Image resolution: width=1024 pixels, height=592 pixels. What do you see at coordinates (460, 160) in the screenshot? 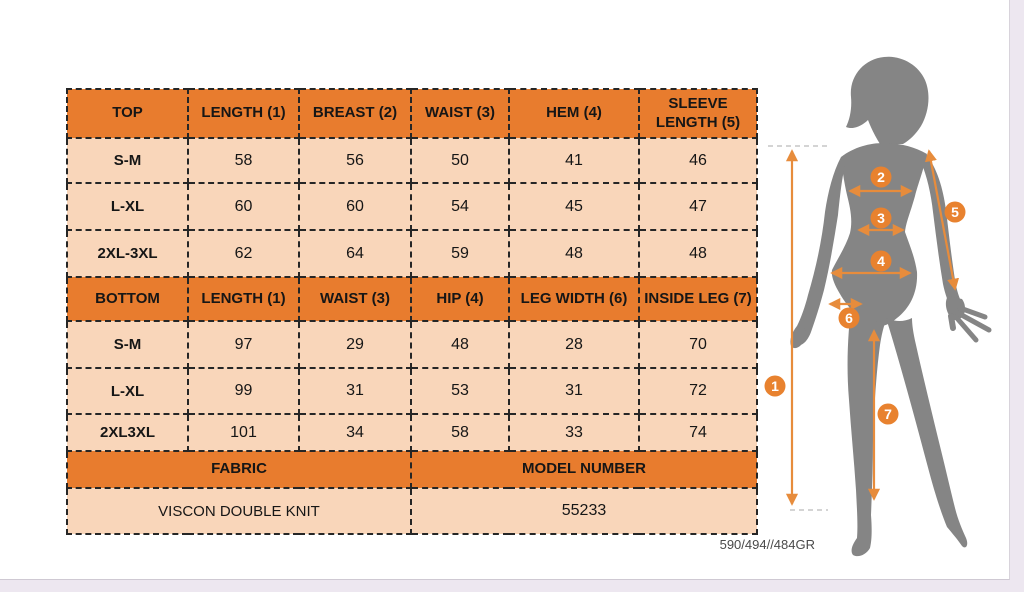
I see `value-cell: 50` at bounding box center [460, 160].